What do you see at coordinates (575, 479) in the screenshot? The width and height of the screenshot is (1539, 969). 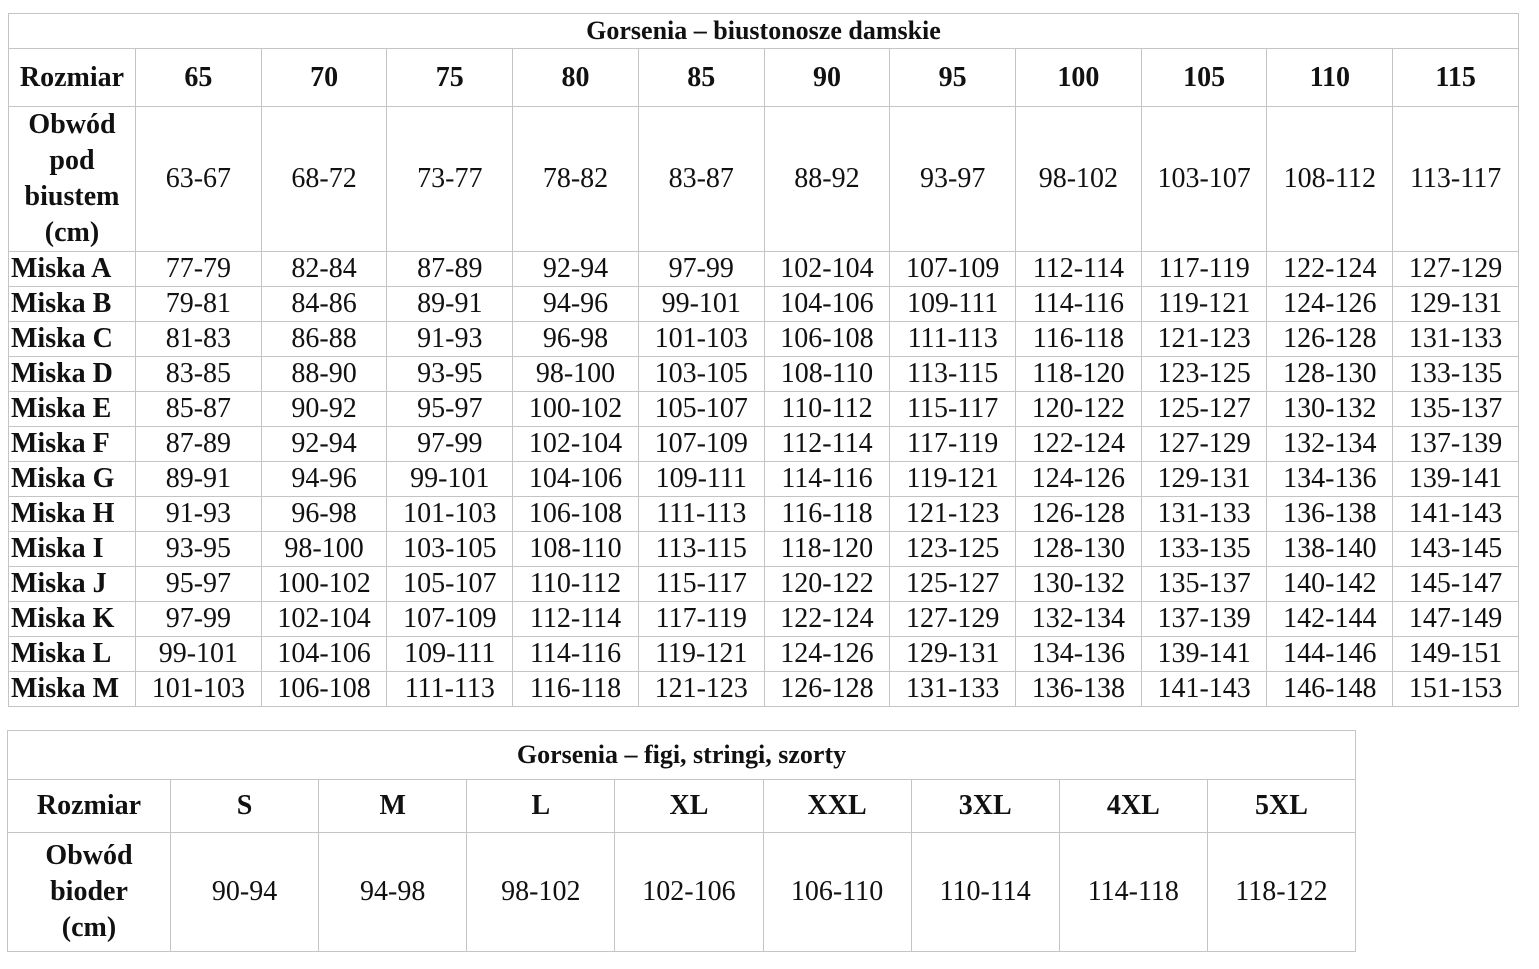 I see `bust-range: 104-106` at bounding box center [575, 479].